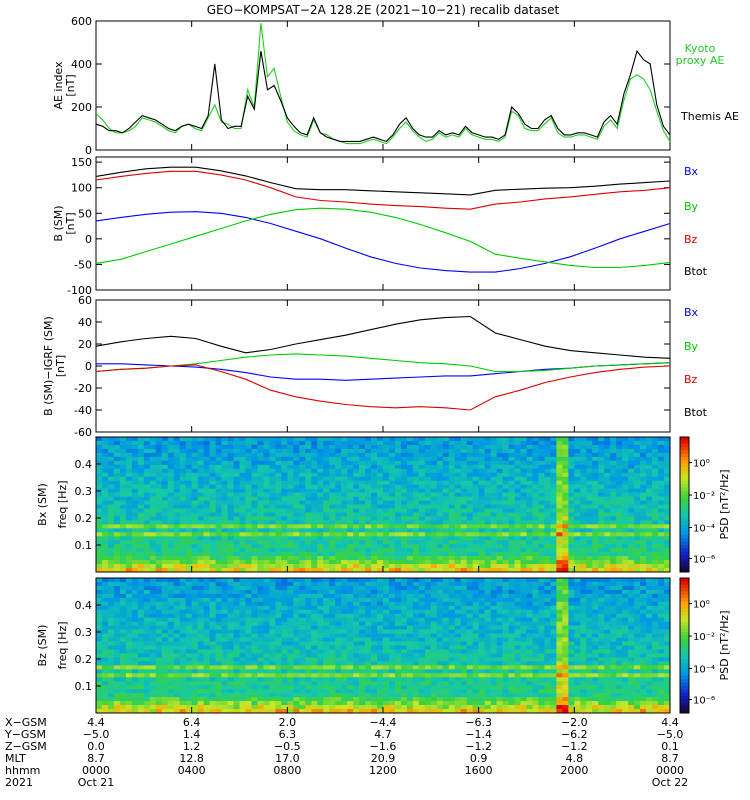  What do you see at coordinates (724, 504) in the screenshot?
I see `colorbar-label: PSD [nT²/Hz]` at bounding box center [724, 504].